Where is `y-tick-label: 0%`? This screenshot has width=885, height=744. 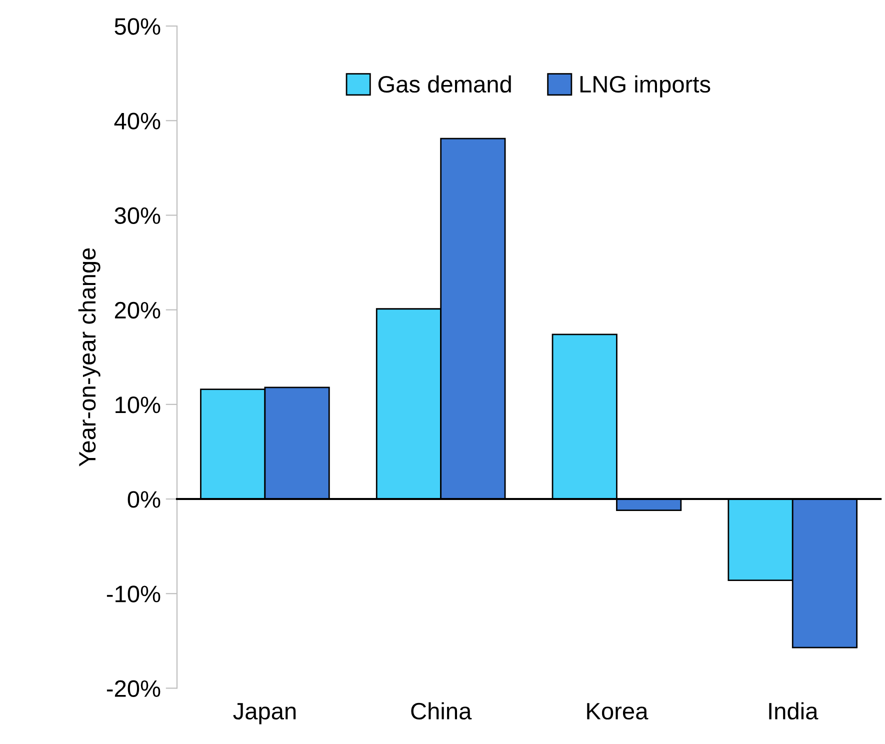
y-tick-label: 0% is located at coordinates (144, 499).